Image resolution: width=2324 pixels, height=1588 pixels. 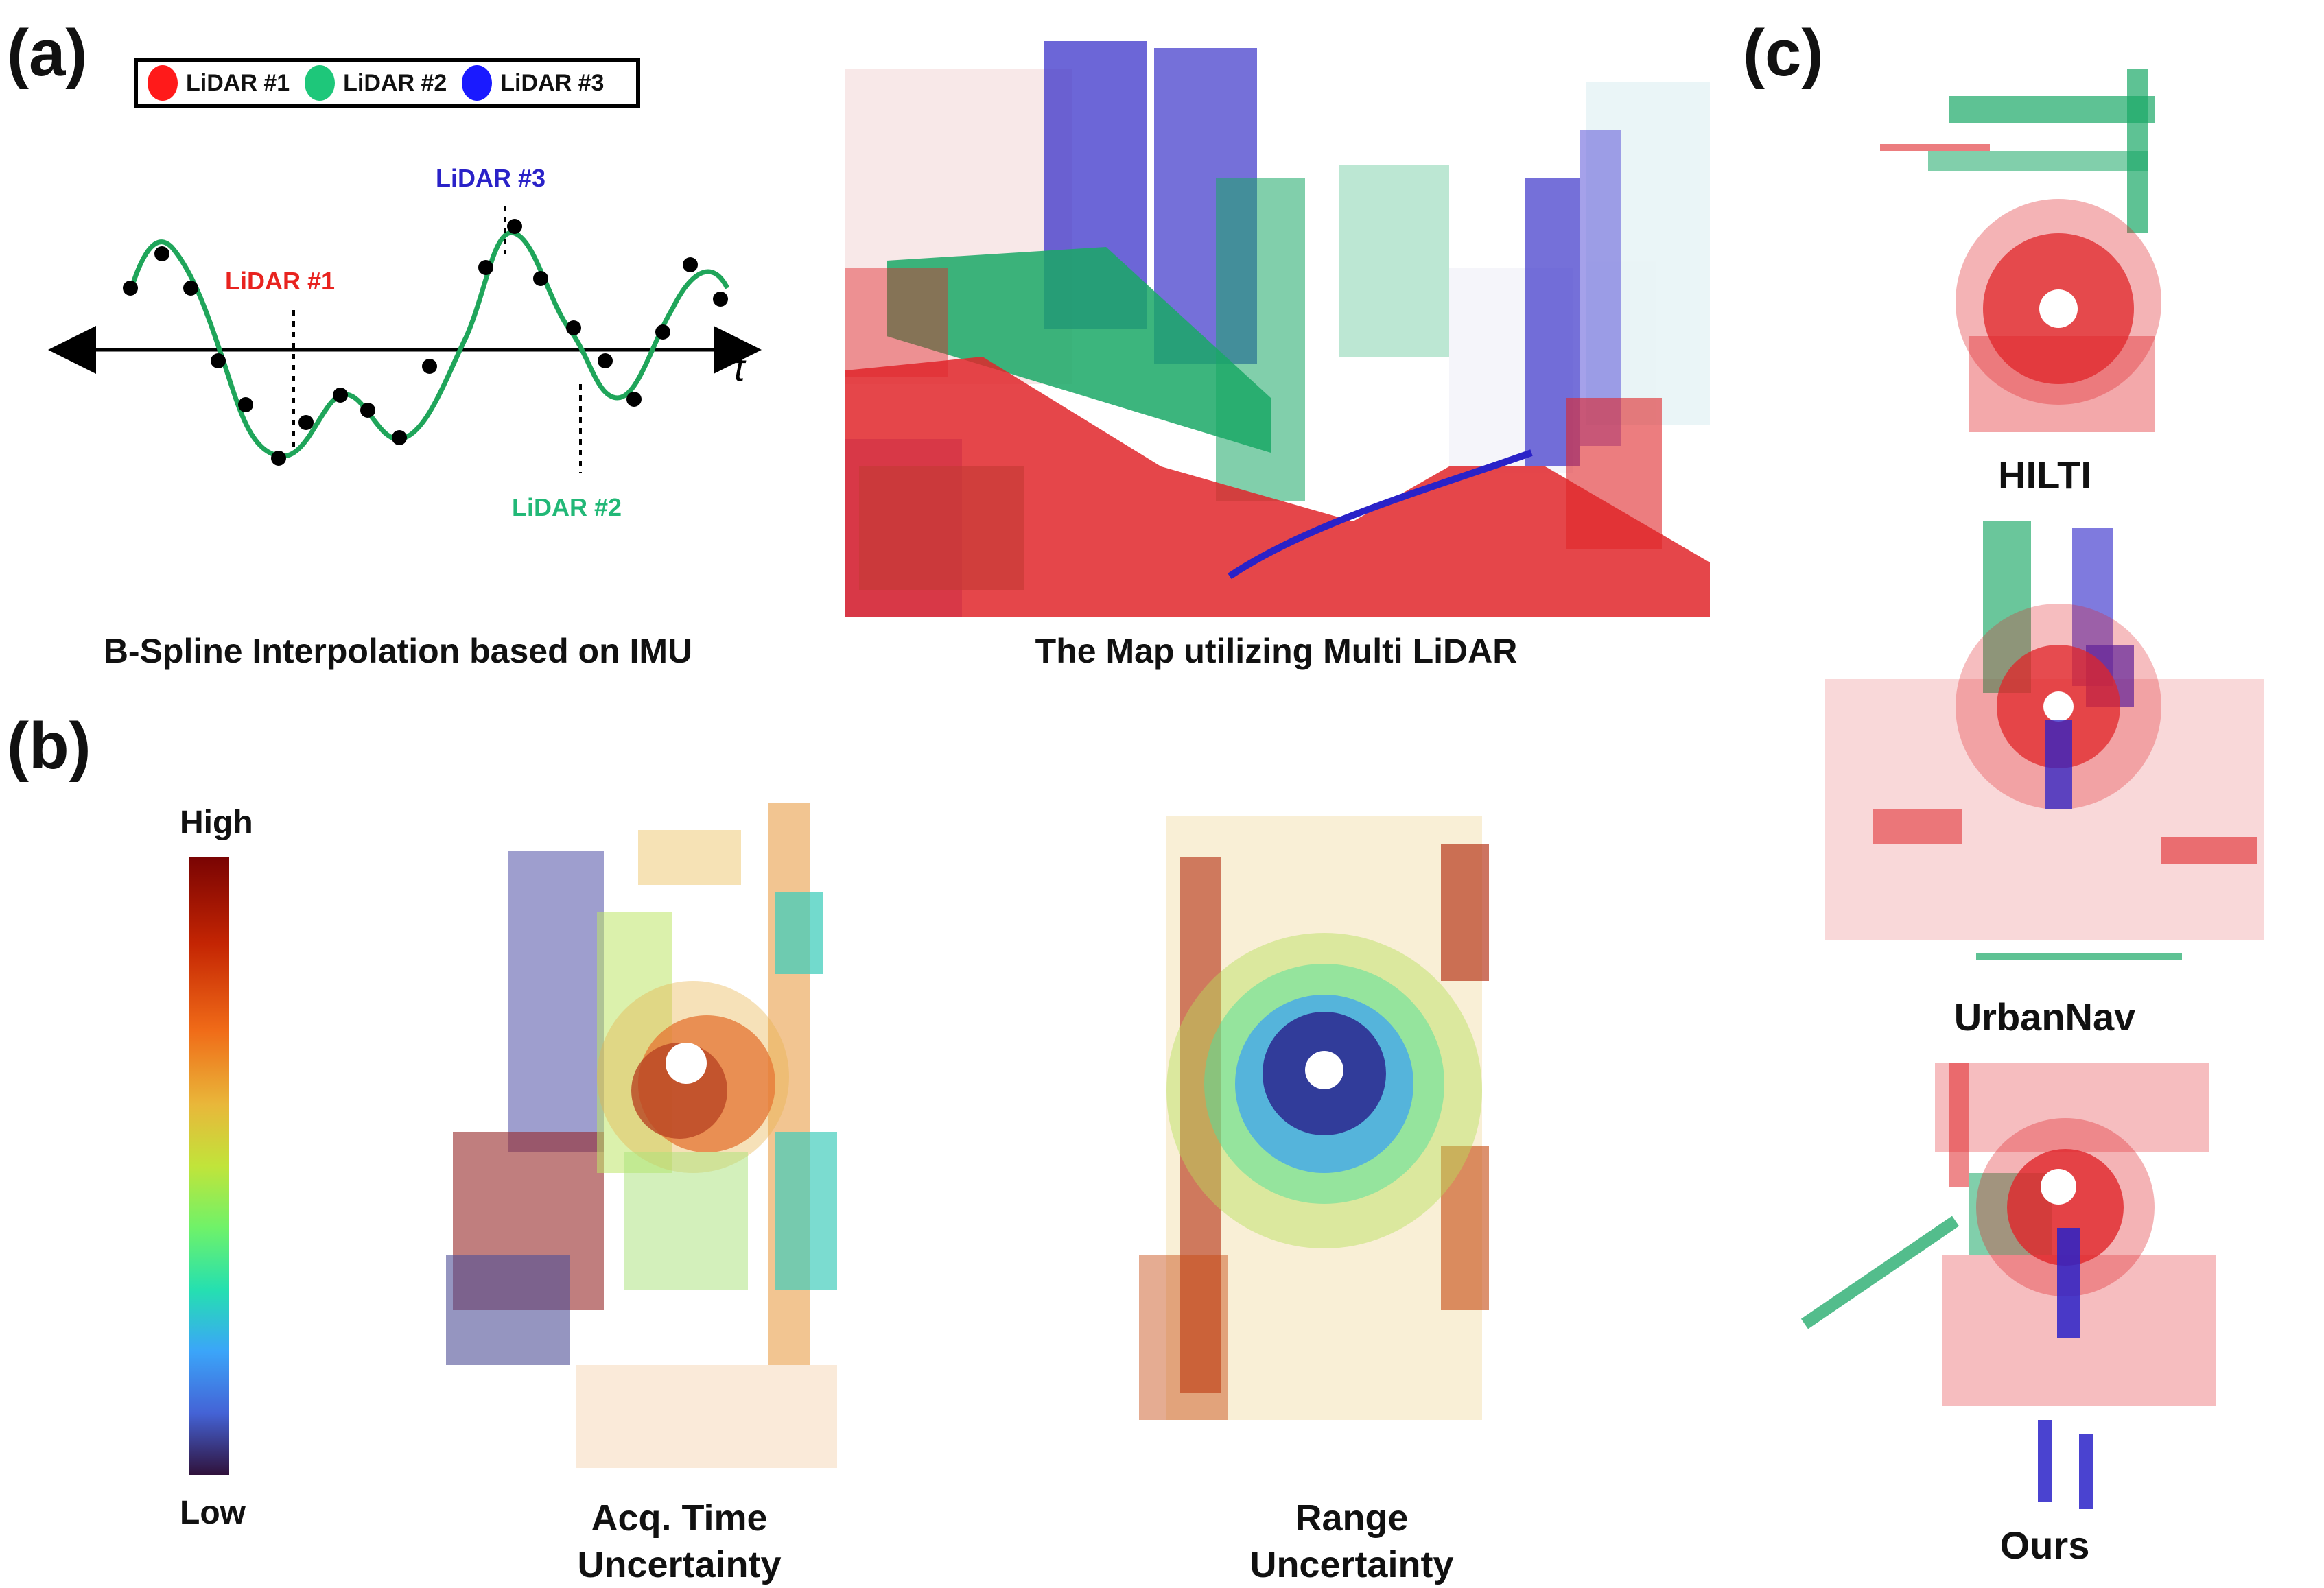 I want to click on dataset-caption-ours: Ours, so click(x=2045, y=1545).